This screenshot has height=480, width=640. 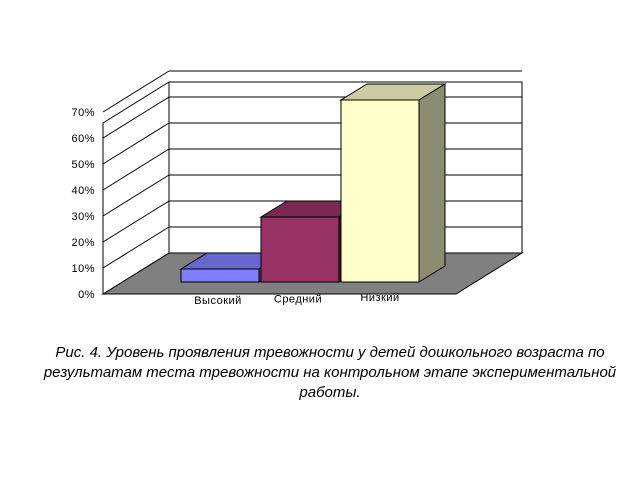 I want to click on y-tick-label: 40%, so click(x=83, y=191).